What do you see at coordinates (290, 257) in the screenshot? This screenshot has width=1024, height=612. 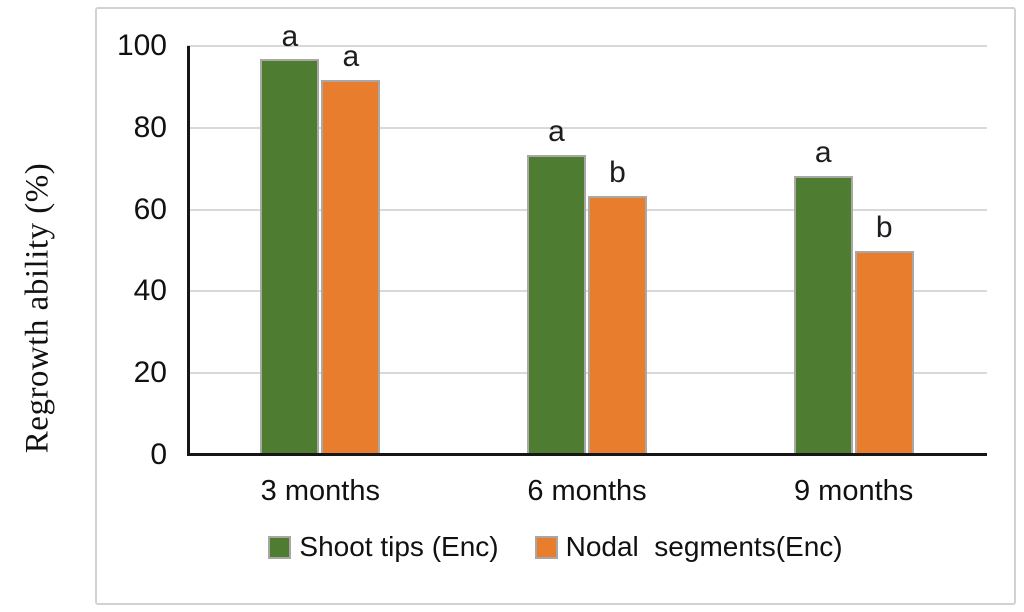 I see `bar-shoot-3-months` at bounding box center [290, 257].